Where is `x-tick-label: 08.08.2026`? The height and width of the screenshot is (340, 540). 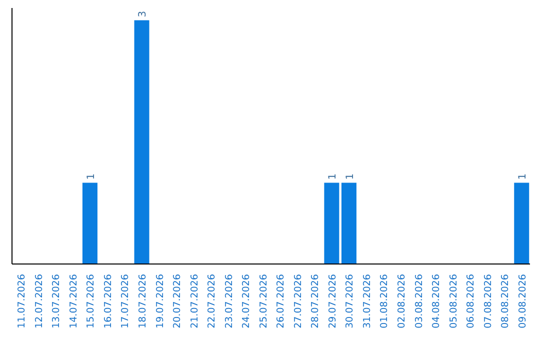
x-tick-label: 08.08.2026 is located at coordinates (506, 301).